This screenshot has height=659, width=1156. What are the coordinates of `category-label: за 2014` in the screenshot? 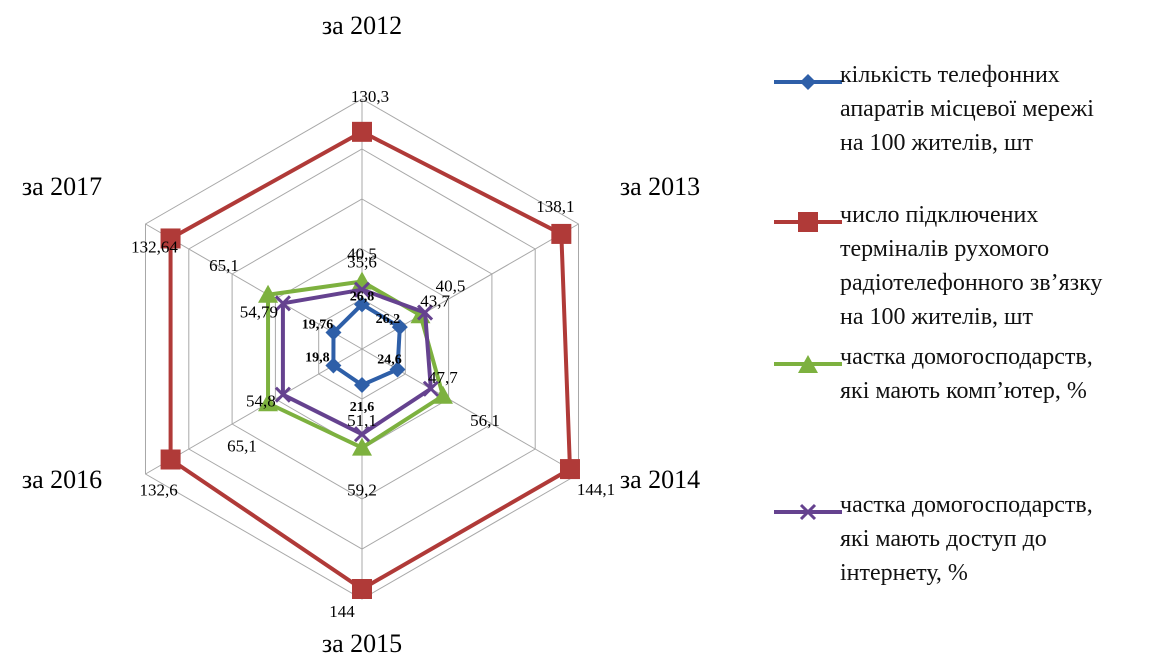 It's located at (660, 479).